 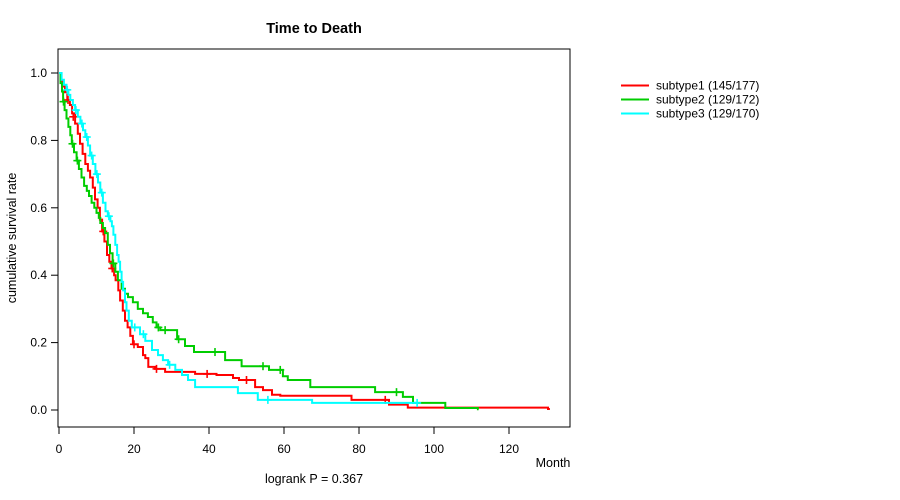 What do you see at coordinates (38, 275) in the screenshot?
I see `y-tick-label: 0.4` at bounding box center [38, 275].